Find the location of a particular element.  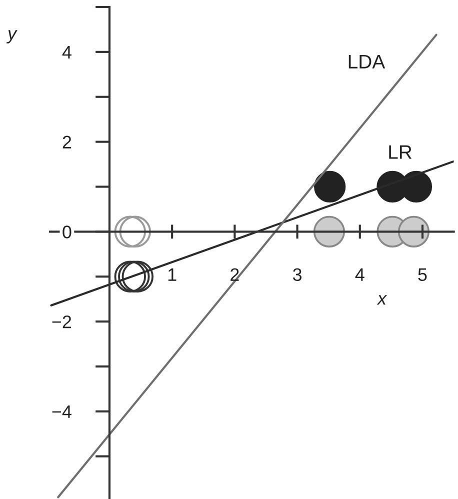

y-tick-label: 4 is located at coordinates (67, 52).